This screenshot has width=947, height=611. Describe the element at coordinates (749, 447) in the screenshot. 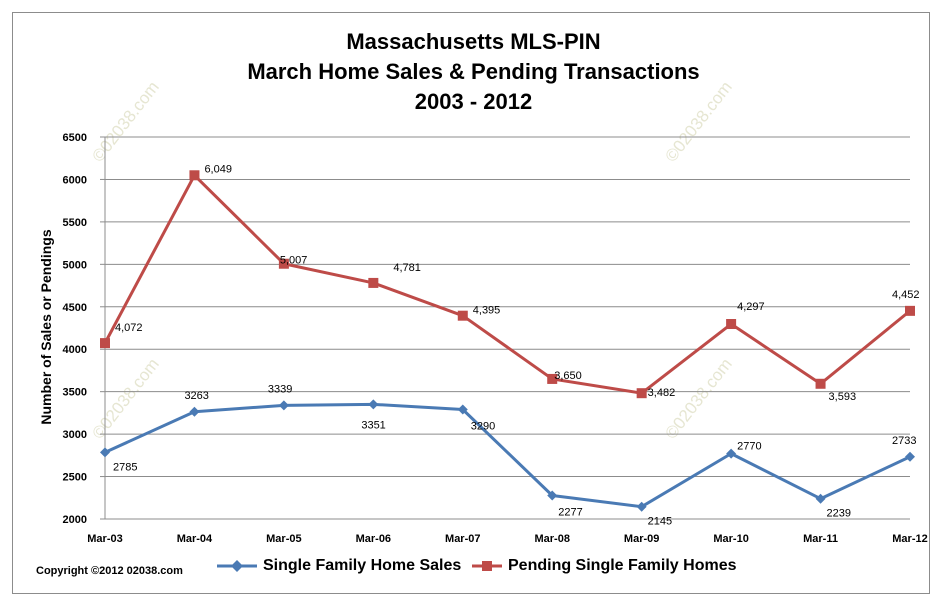

I see `data-label: 2770` at that location.